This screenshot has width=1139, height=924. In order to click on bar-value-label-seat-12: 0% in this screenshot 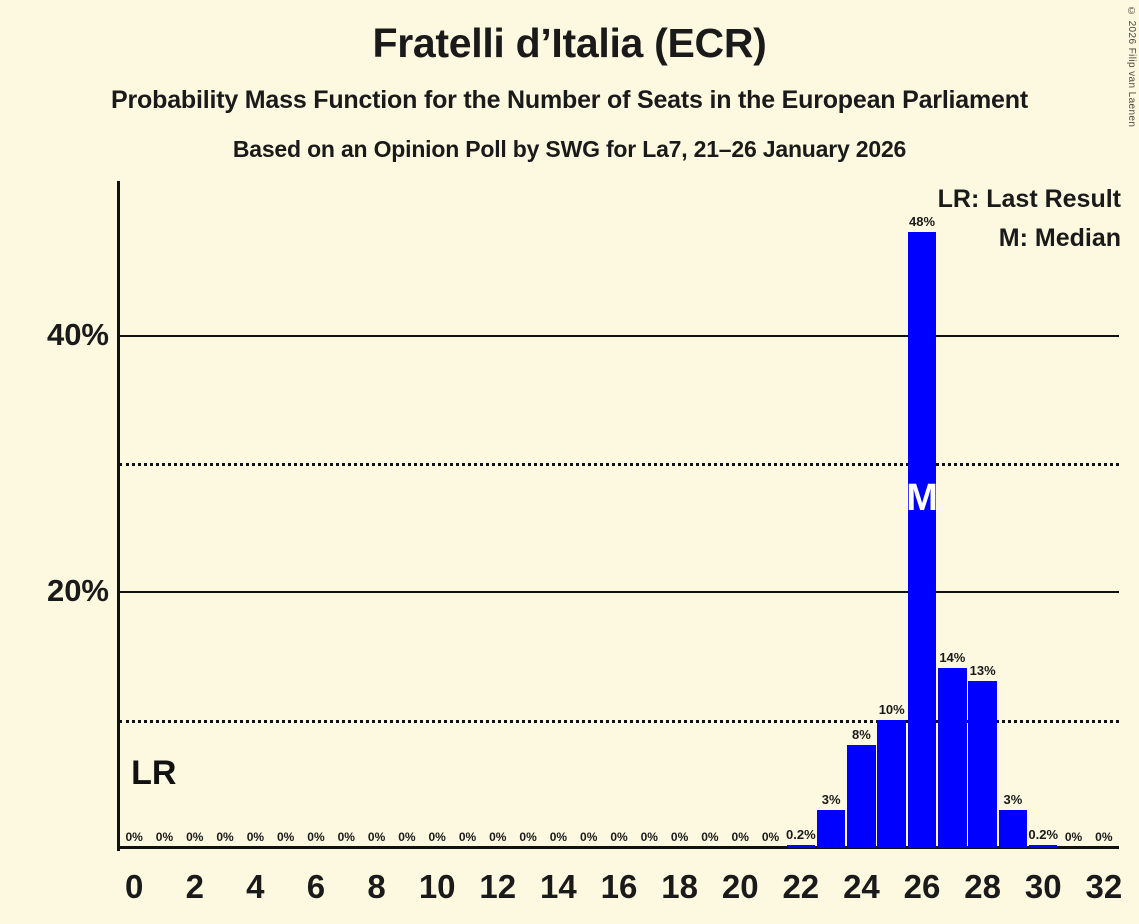, I will do `click(498, 837)`.